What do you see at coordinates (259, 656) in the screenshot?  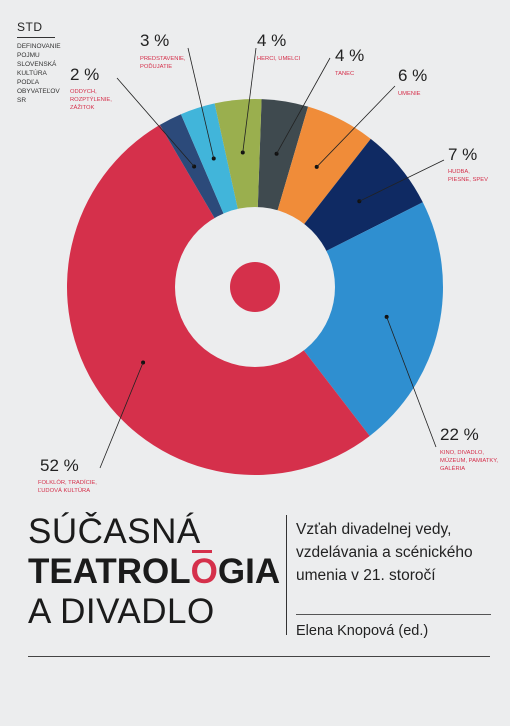 I see `bottom-rule` at bounding box center [259, 656].